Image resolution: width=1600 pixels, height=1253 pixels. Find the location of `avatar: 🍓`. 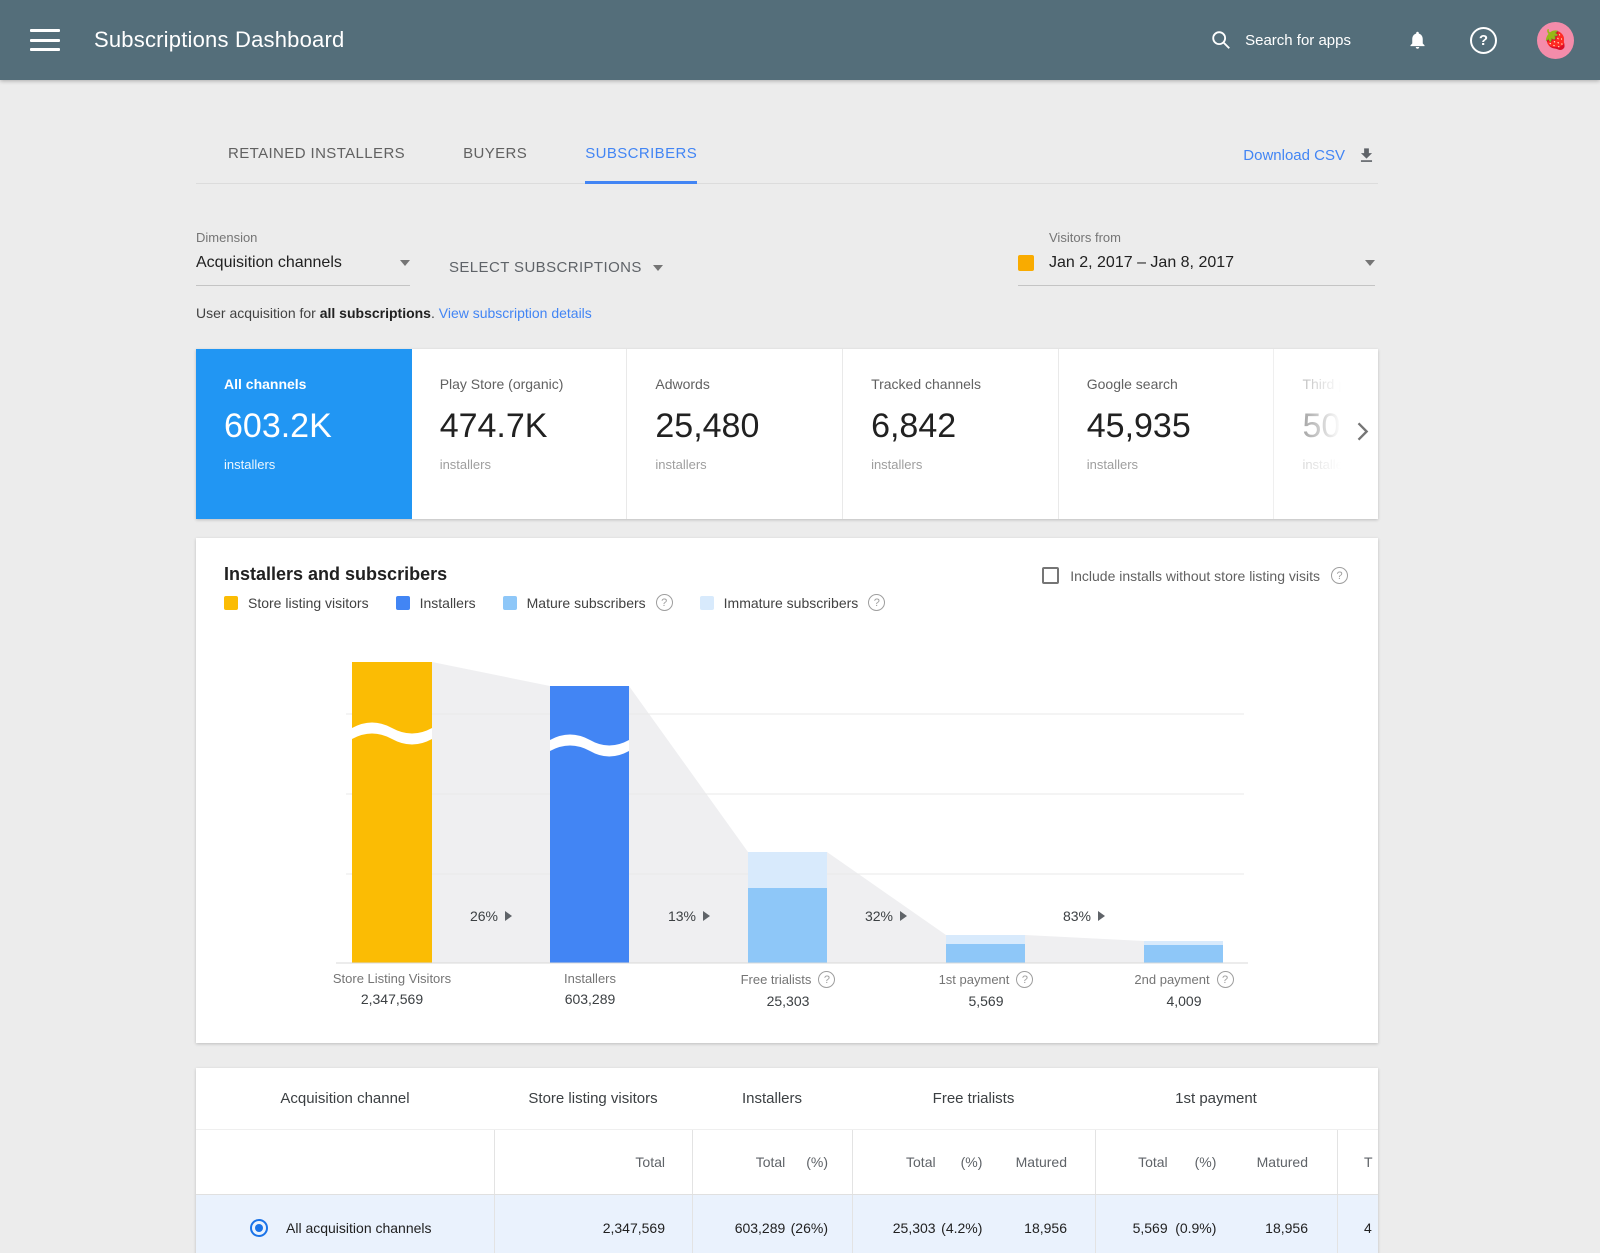

avatar: 🍓 is located at coordinates (1555, 40).